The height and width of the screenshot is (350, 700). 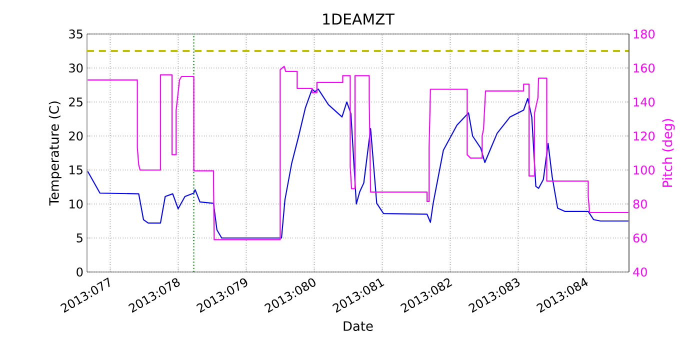 What do you see at coordinates (644, 68) in the screenshot?
I see `y2-tick-label: 160` at bounding box center [644, 68].